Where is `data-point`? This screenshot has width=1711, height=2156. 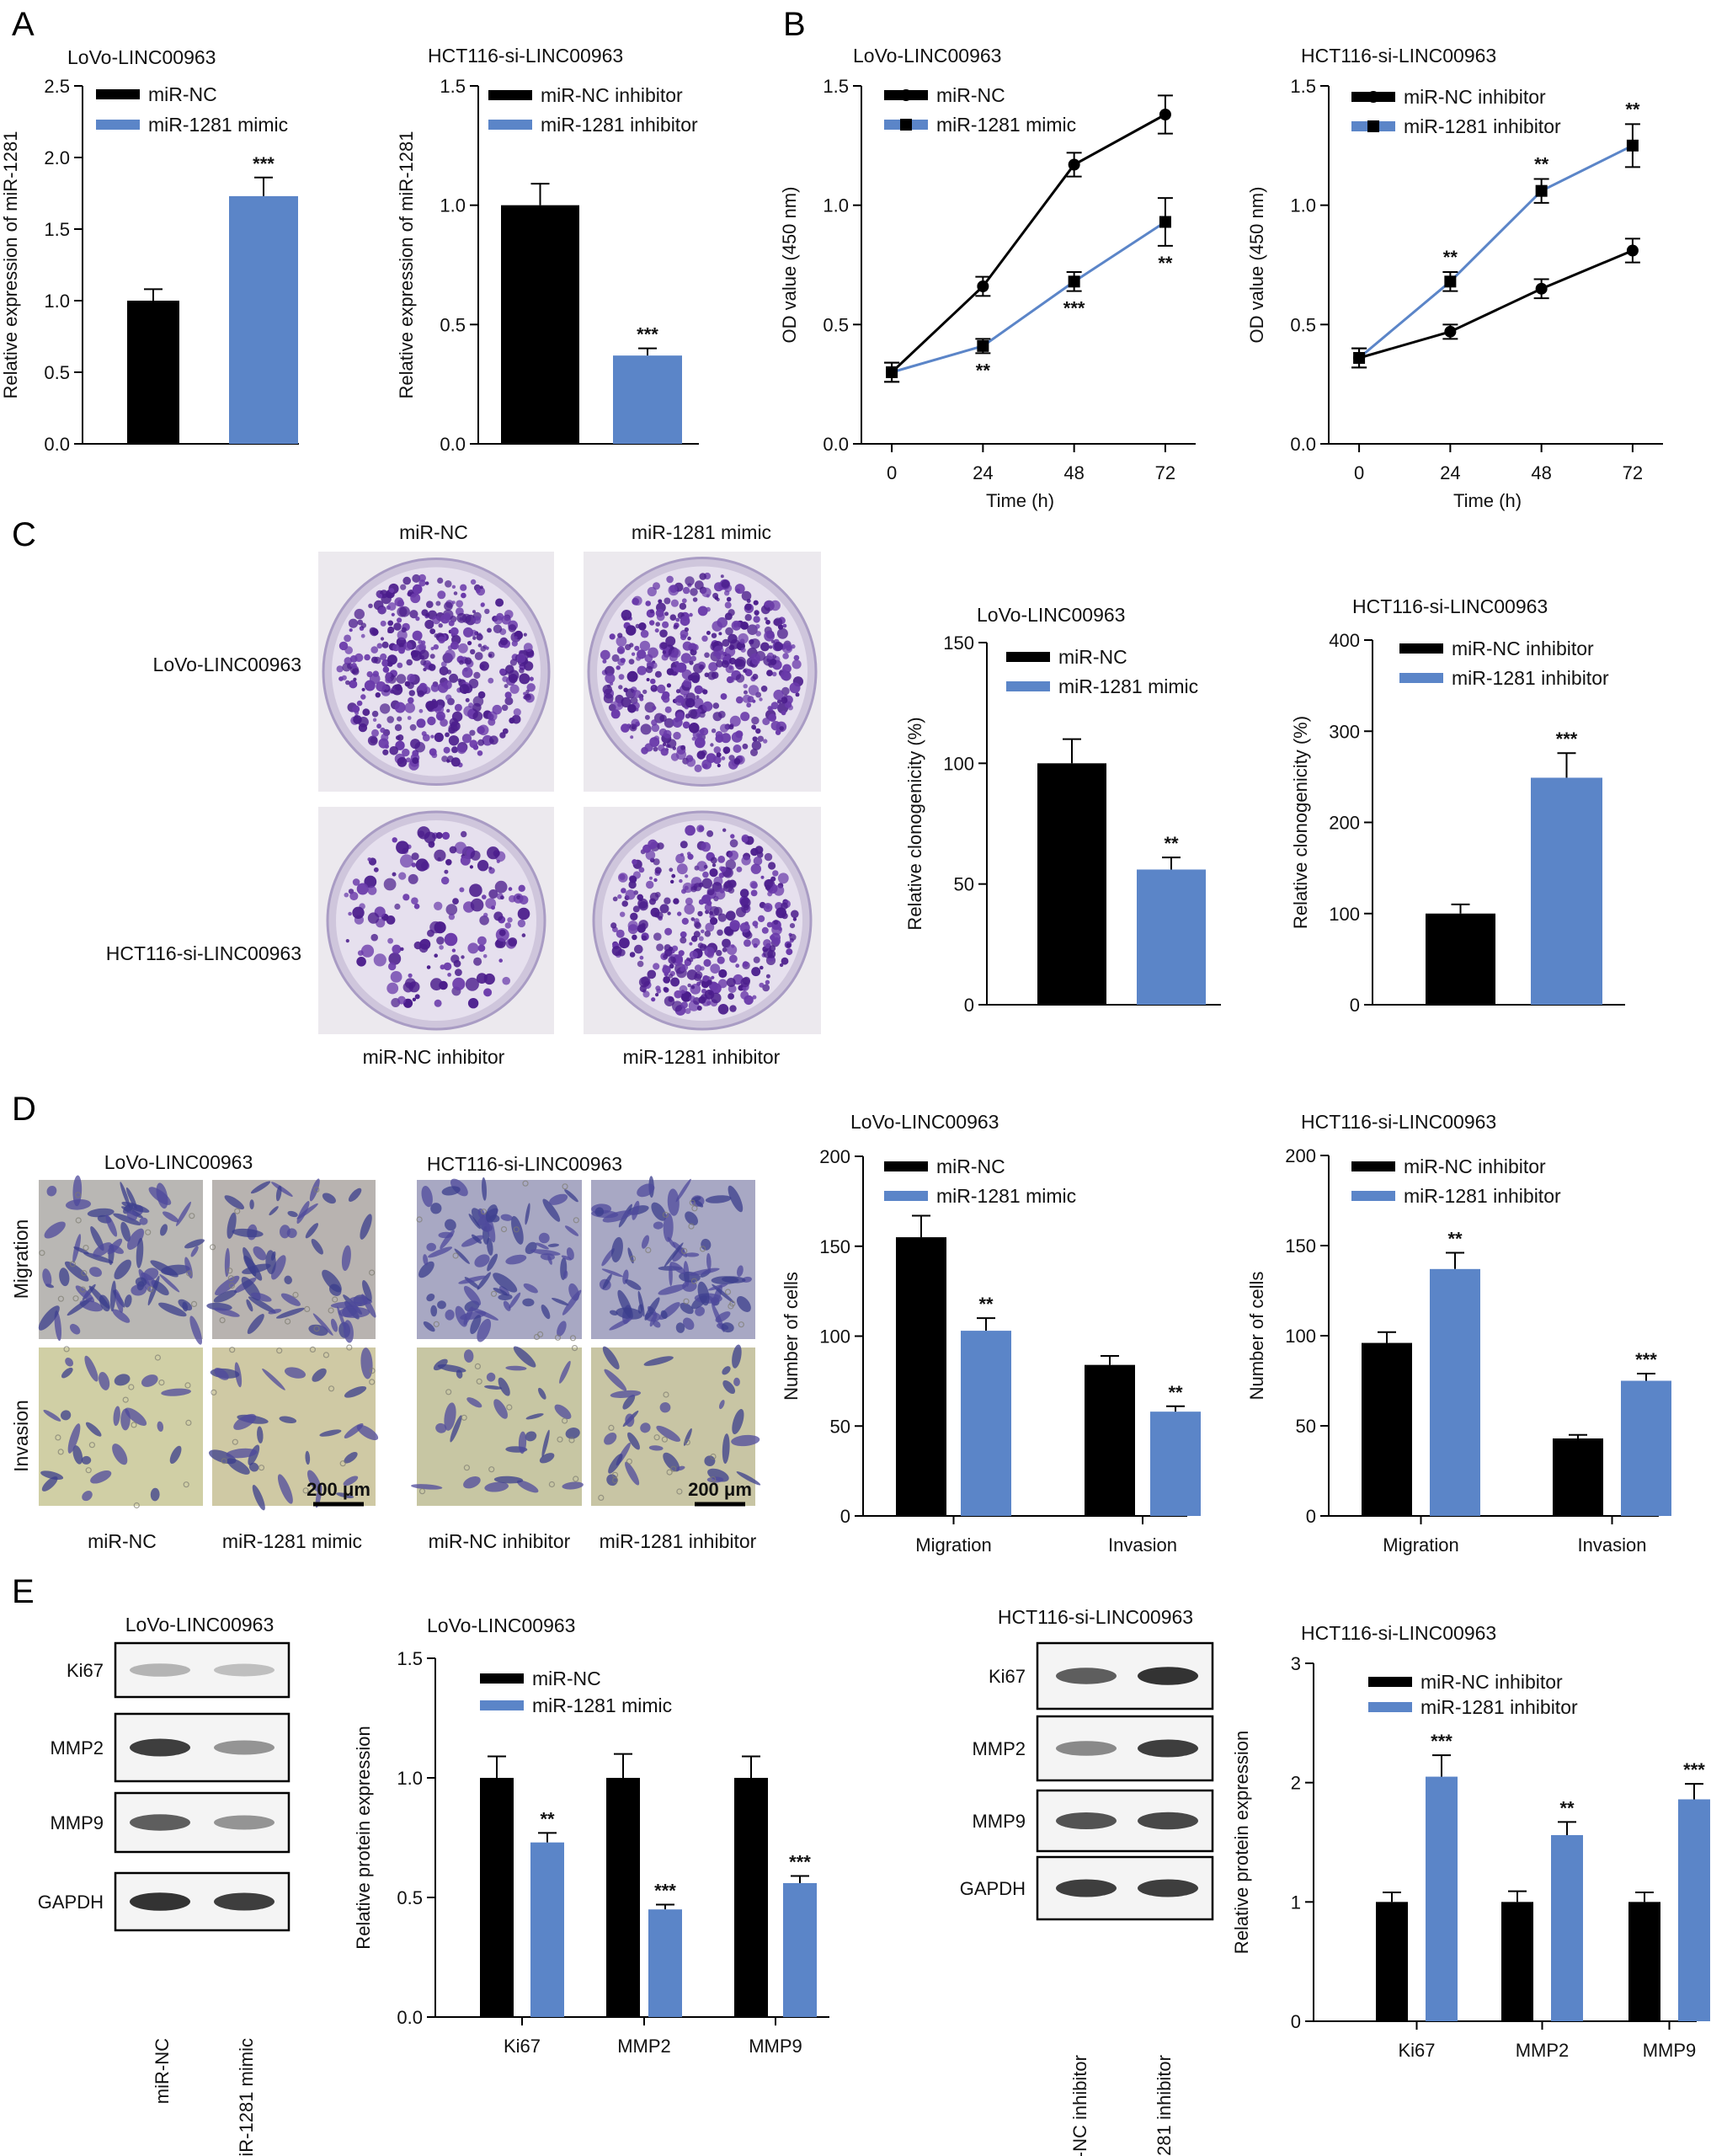
data-point is located at coordinates (983, 345).